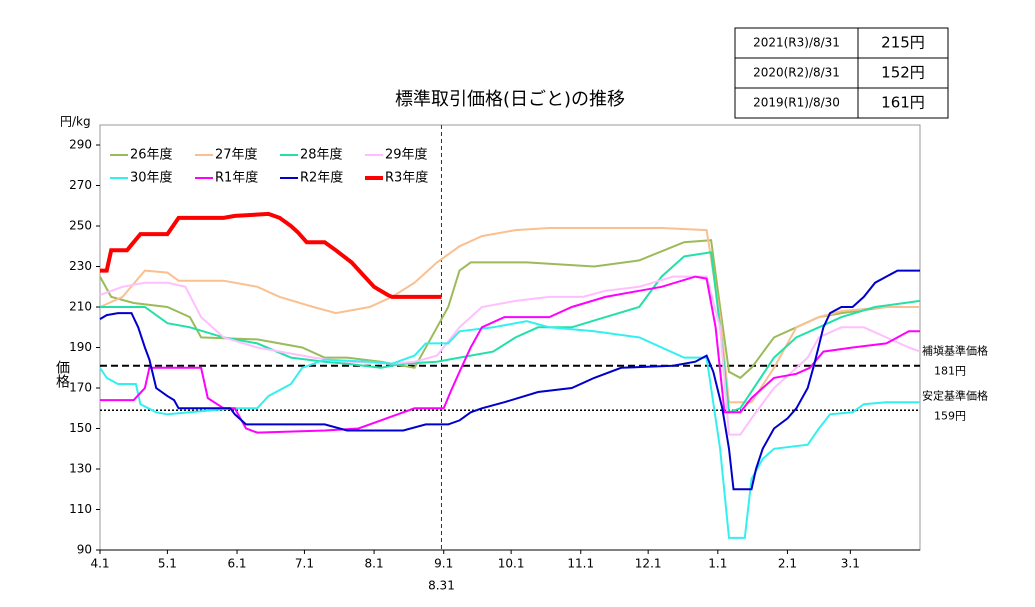 The image size is (1035, 607). I want to click on chart-title: 標準取引価格(日ごと)の推移, so click(510, 99).